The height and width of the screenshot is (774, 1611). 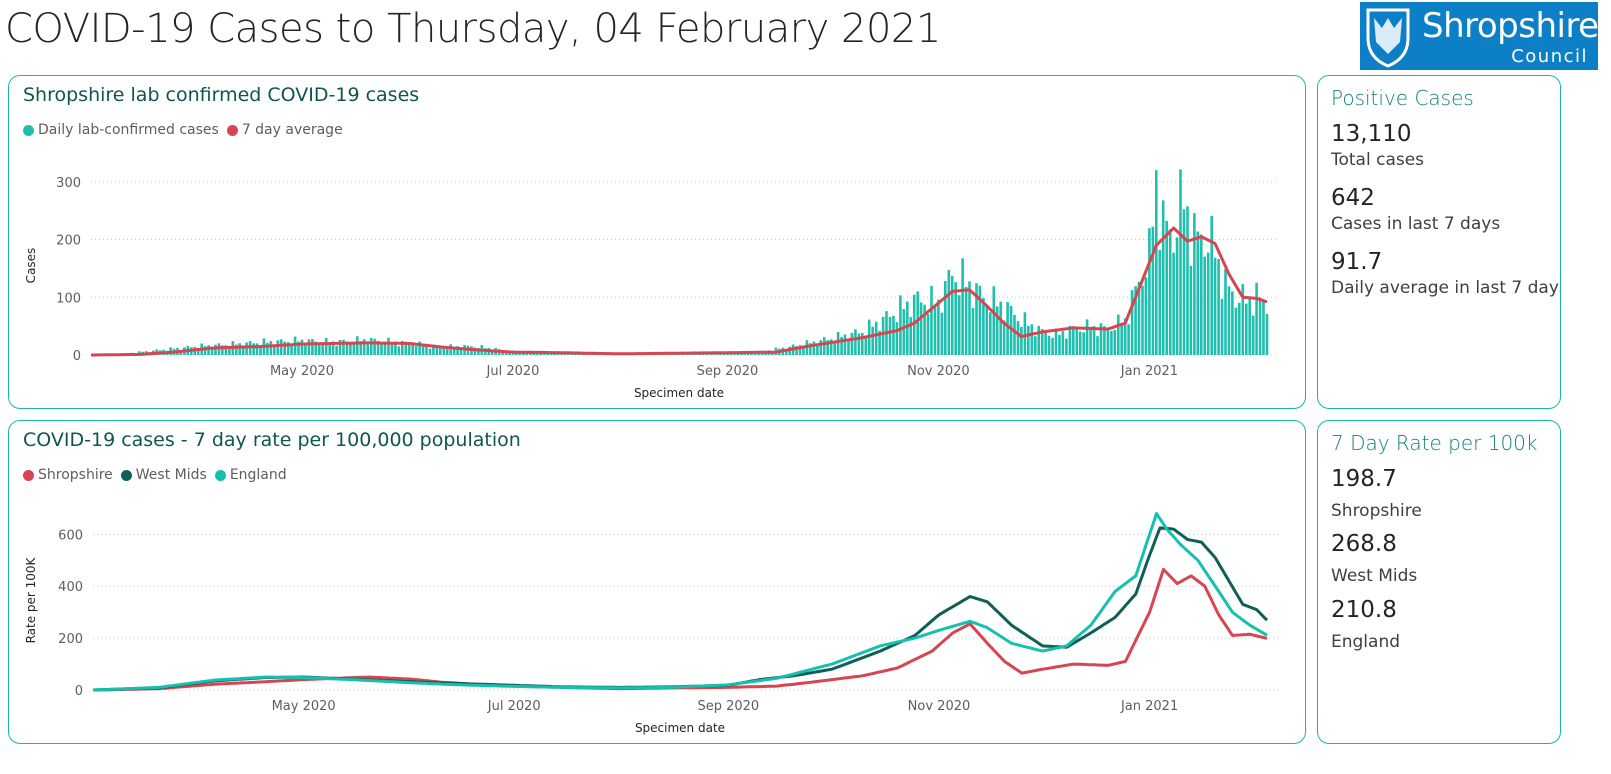 I want to click on legend-item-daily: Daily lab-confirmed cases, so click(x=121, y=130).